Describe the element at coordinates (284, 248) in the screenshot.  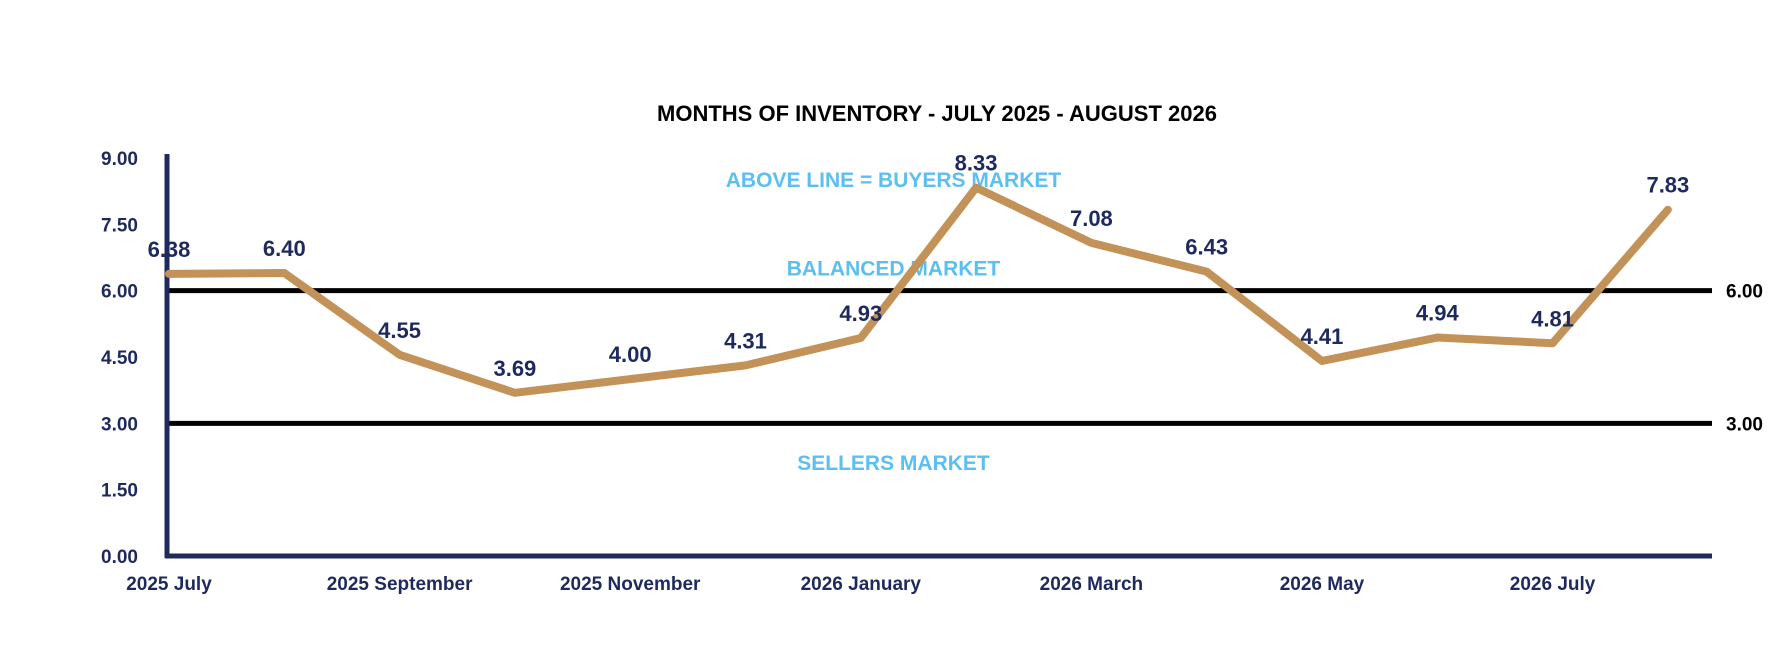
I see `data-label: 6.40` at that location.